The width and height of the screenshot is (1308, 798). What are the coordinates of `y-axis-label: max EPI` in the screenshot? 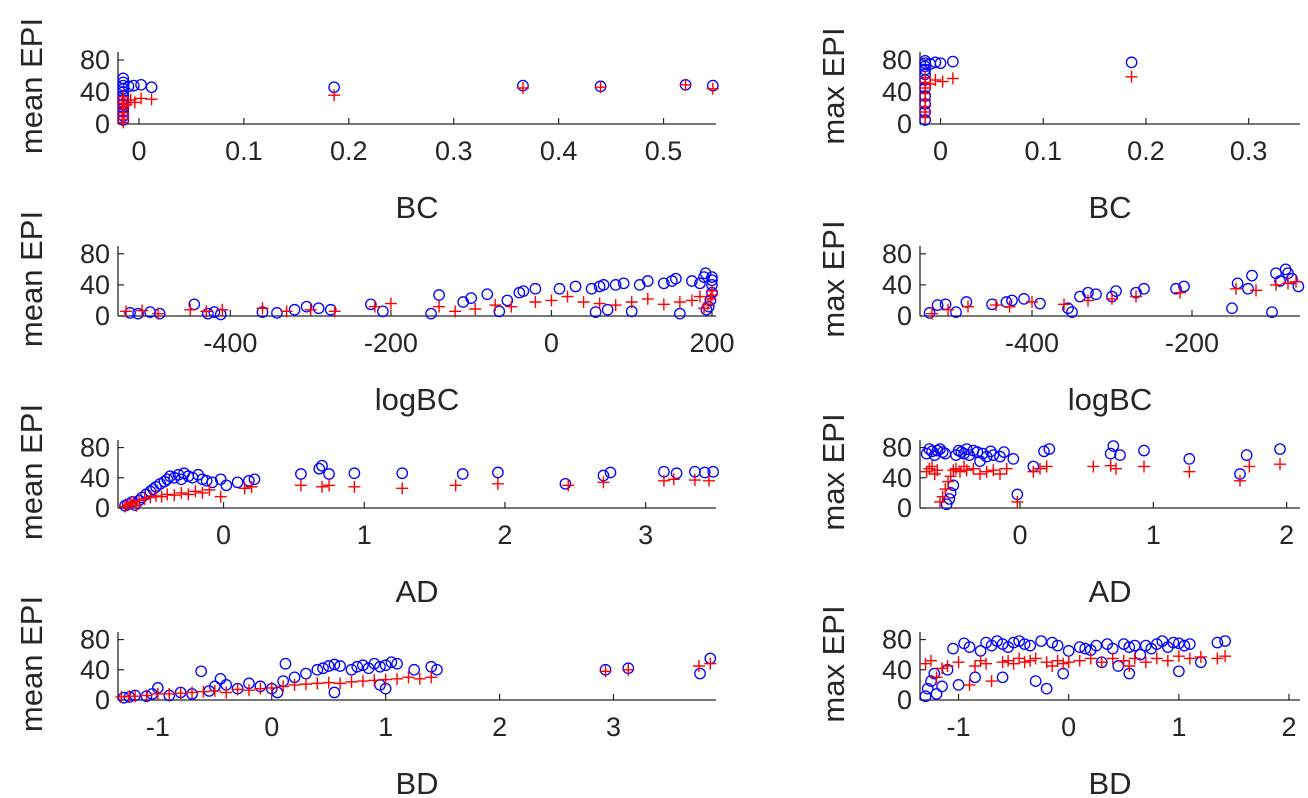 It's located at (833, 278).